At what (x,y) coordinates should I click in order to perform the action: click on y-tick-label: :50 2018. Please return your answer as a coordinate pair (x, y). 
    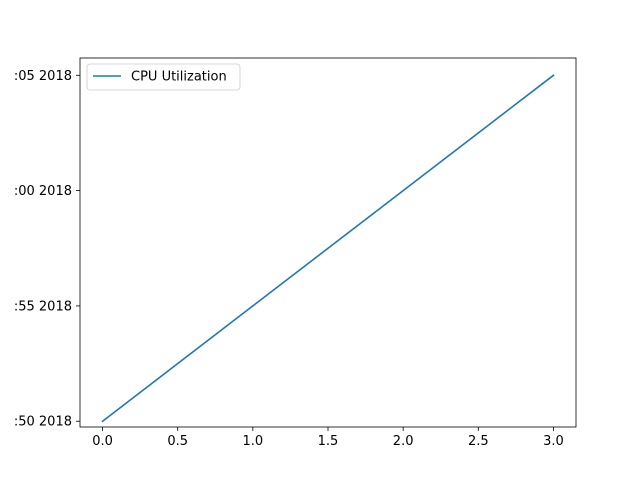
    Looking at the image, I should click on (43, 422).